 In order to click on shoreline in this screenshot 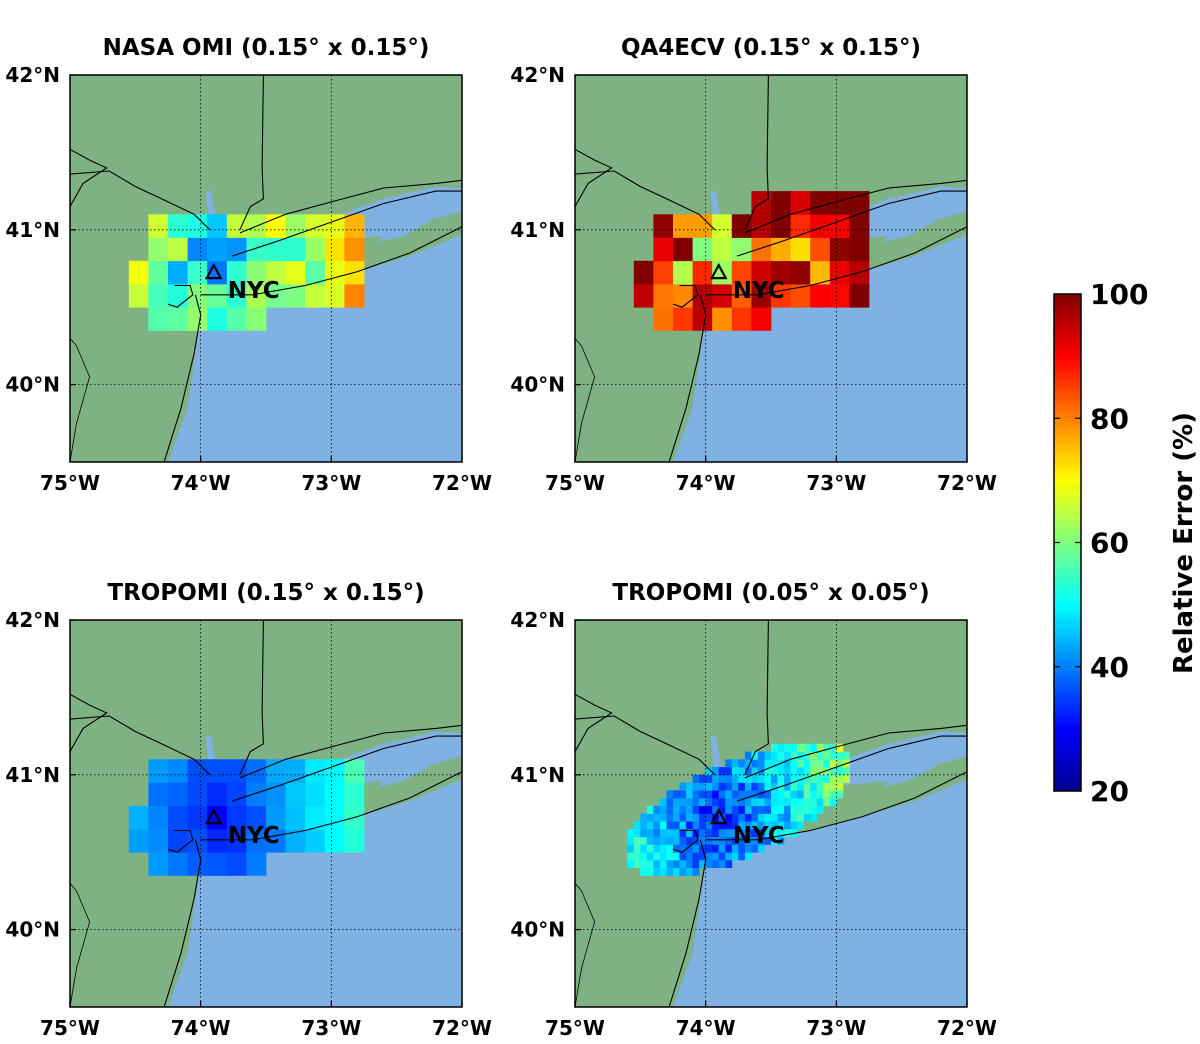, I will do `click(855, 751)`.